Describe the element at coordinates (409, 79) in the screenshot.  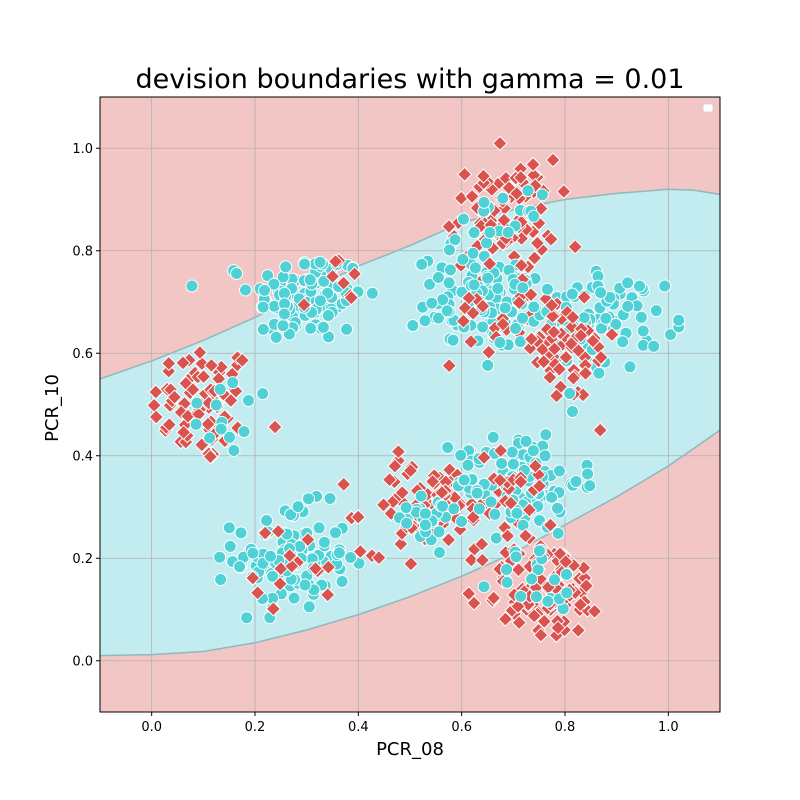
I see `chart-title: devision boundaries with gamma = 0.01` at that location.